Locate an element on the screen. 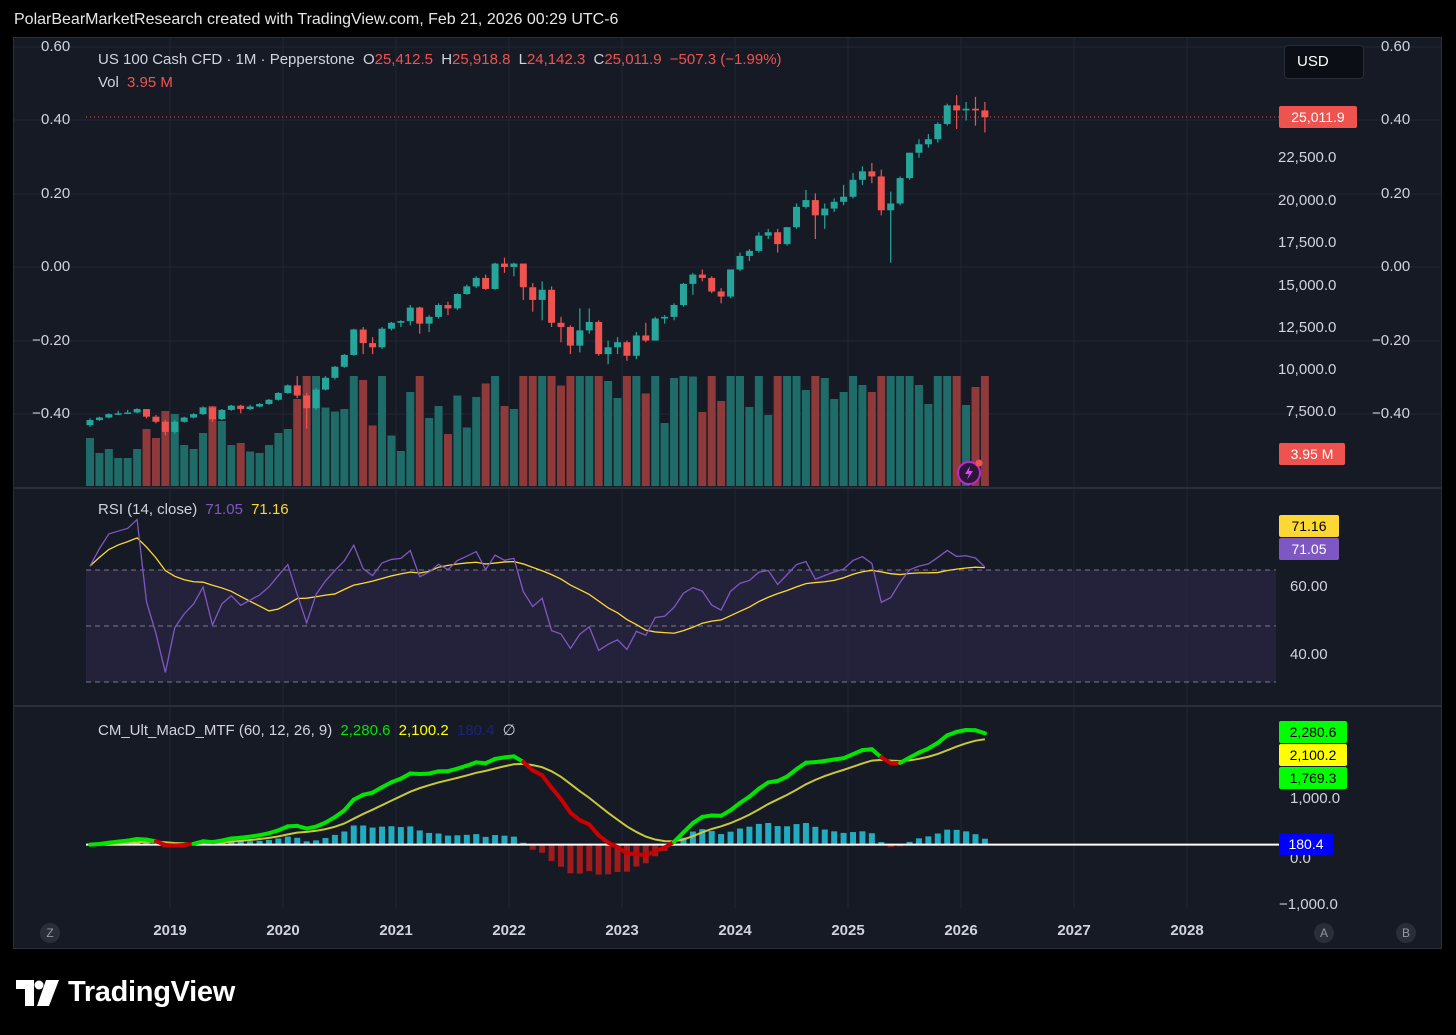 Image resolution: width=1456 pixels, height=1035 pixels. macd-signal-line is located at coordinates (537, 792).